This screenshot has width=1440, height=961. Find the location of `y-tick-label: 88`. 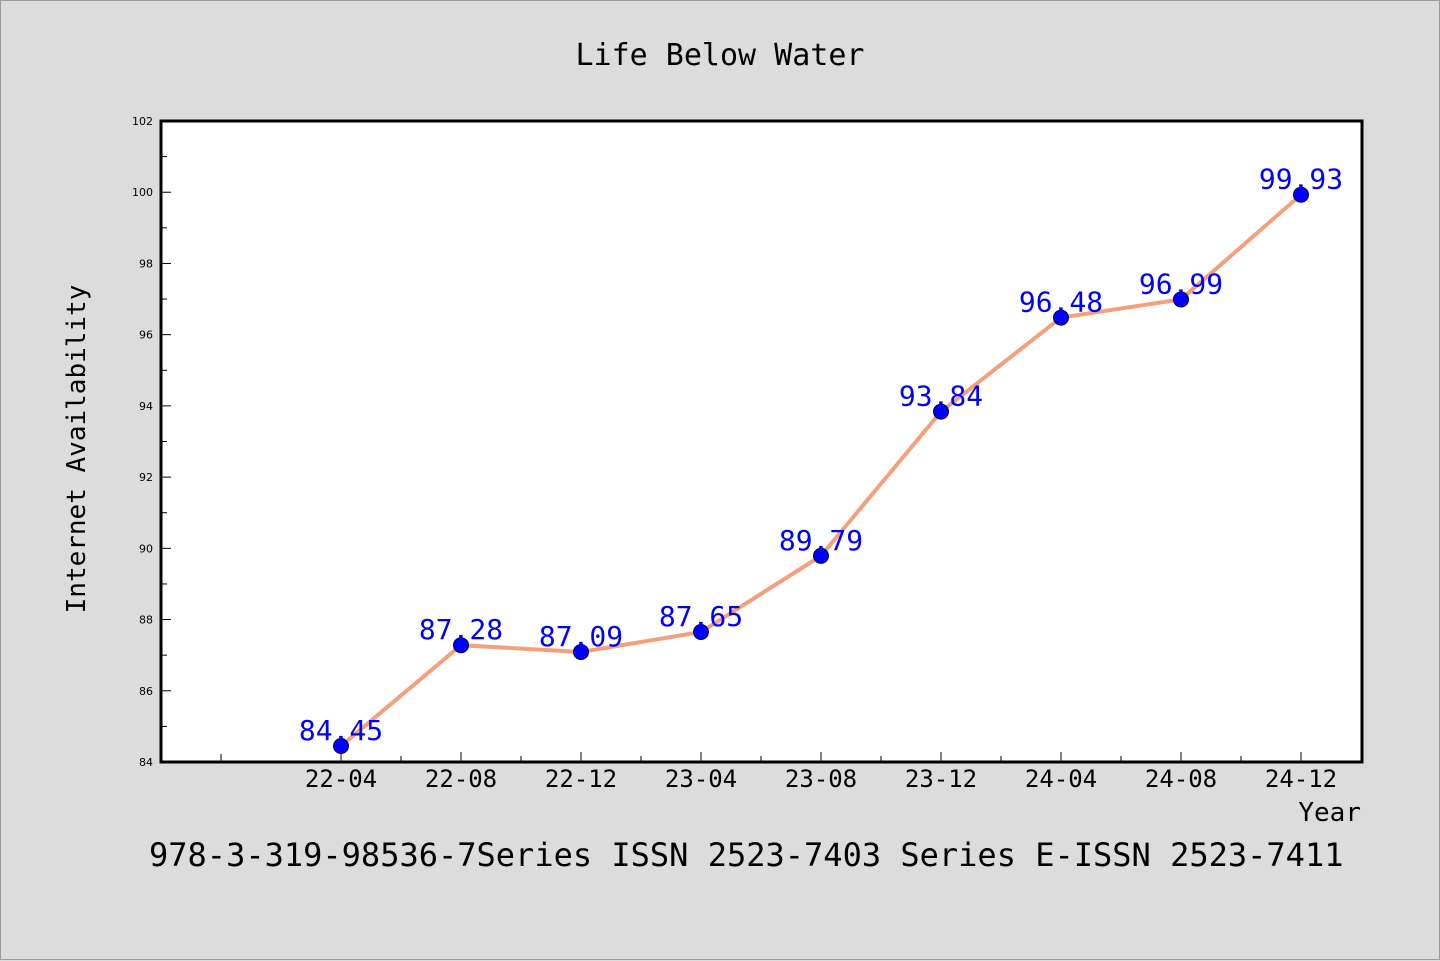

y-tick-label: 88 is located at coordinates (146, 620).